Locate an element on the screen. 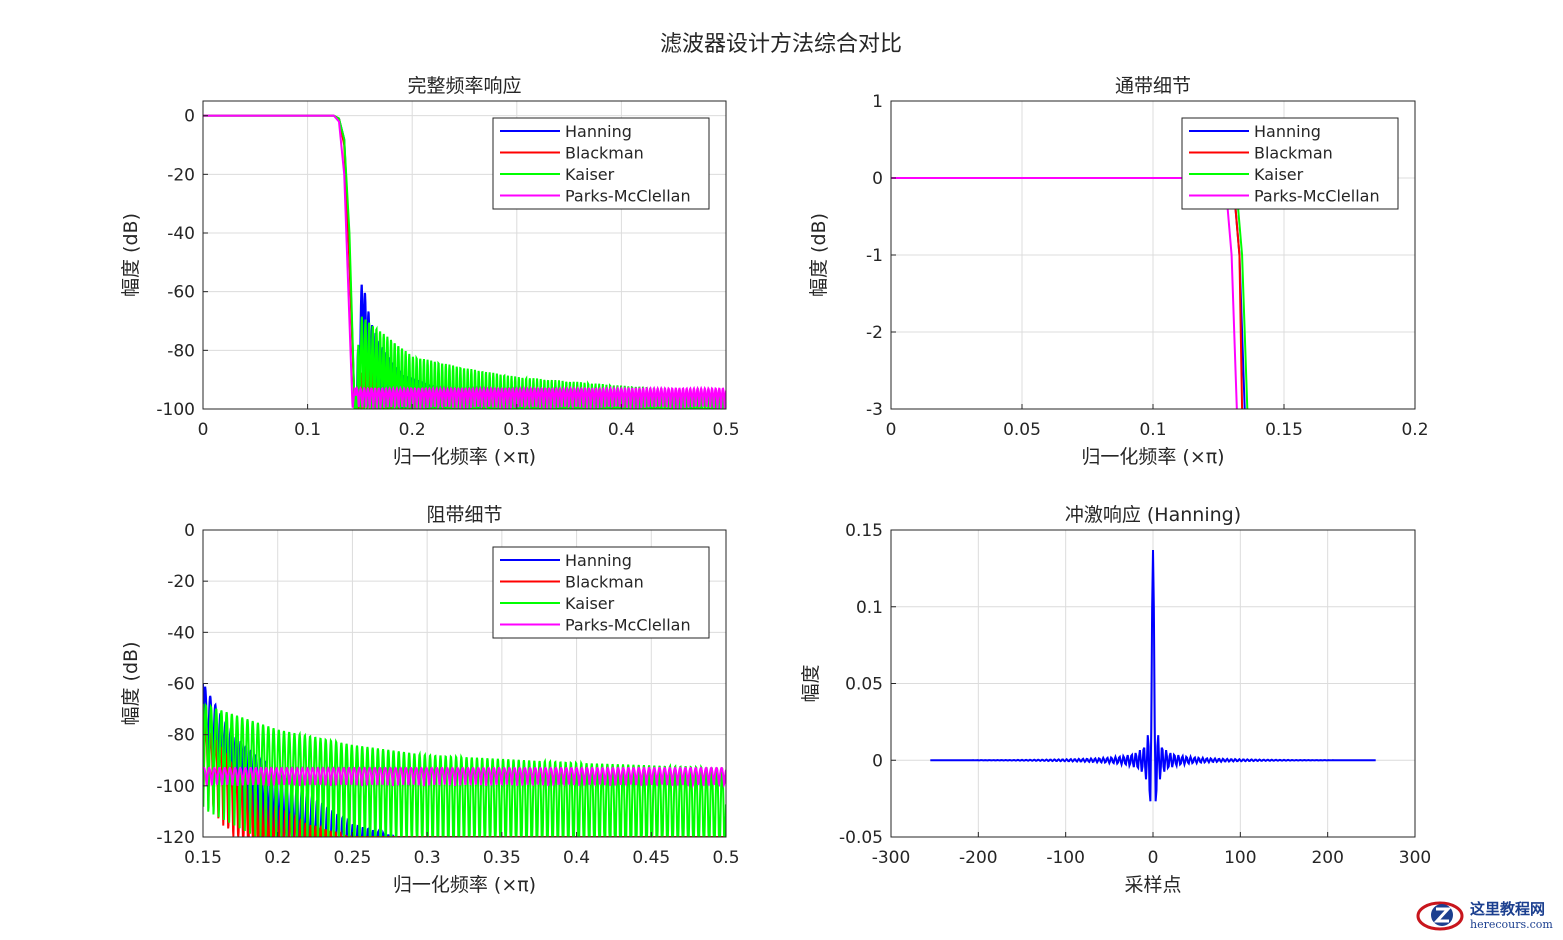 This screenshot has width=1563, height=940. subplot-title: 完整频率响应 is located at coordinates (464, 86).